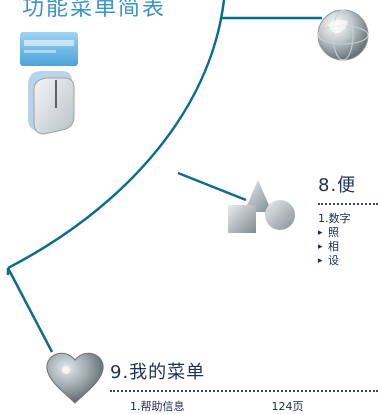 This screenshot has width=378, height=414. What do you see at coordinates (337, 185) in the screenshot?
I see `section-heading: 8.便` at bounding box center [337, 185].